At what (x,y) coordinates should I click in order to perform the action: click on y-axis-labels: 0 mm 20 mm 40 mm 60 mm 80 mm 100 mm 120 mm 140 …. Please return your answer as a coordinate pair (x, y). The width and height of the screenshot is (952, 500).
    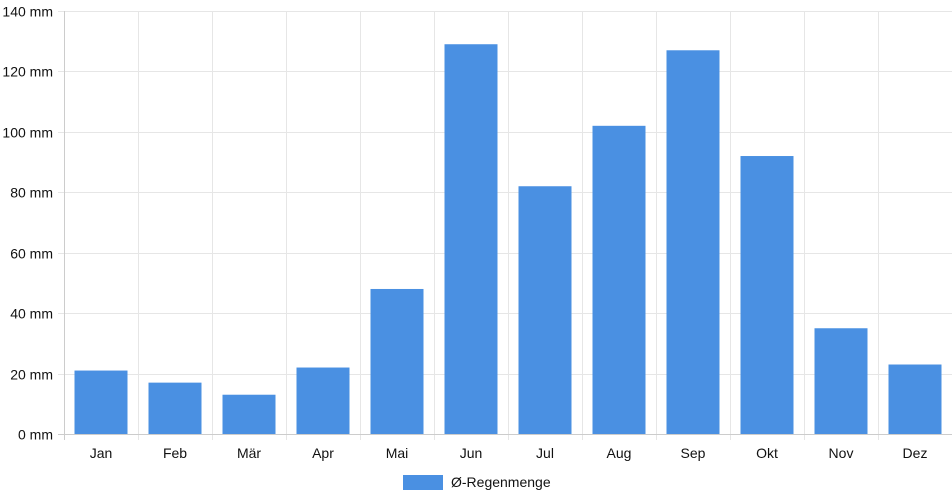
    Looking at the image, I should click on (27, 223).